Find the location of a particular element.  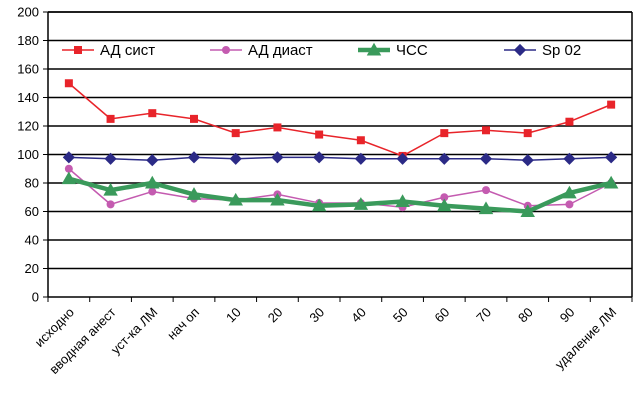

x-tick-label: 30 is located at coordinates (316, 315).